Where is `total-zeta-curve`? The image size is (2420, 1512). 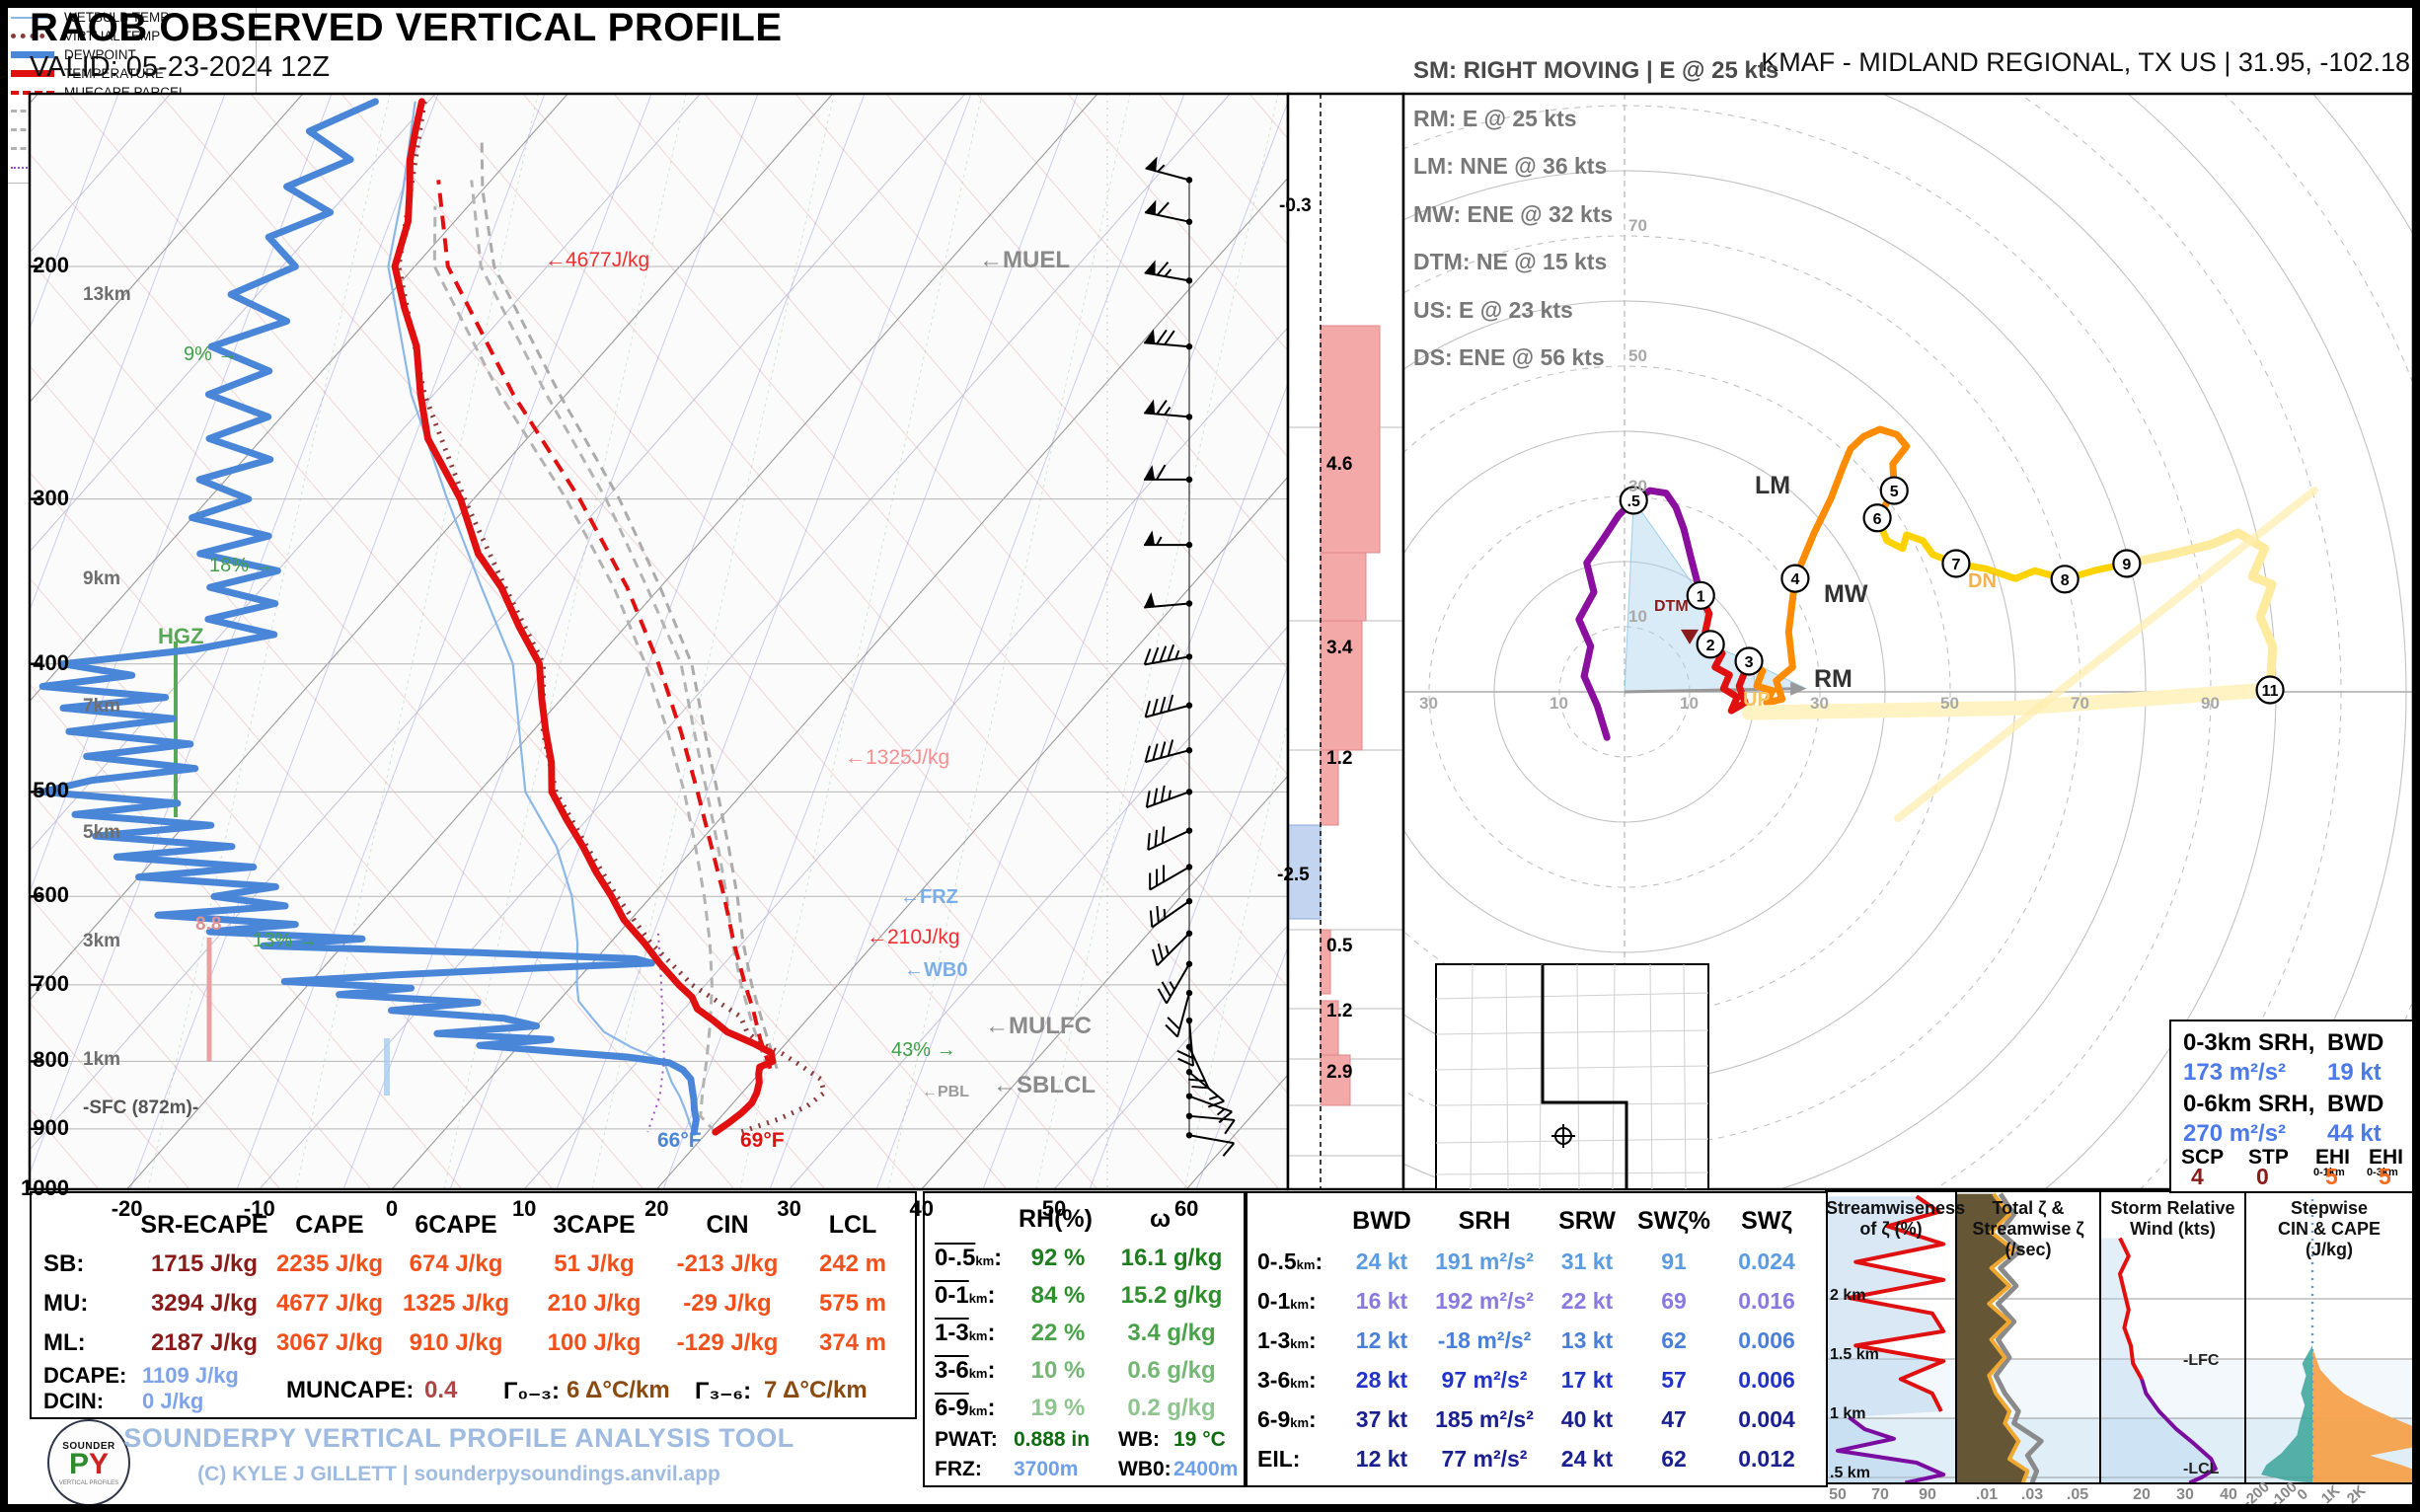
total-zeta-curve is located at coordinates (2018, 1337).